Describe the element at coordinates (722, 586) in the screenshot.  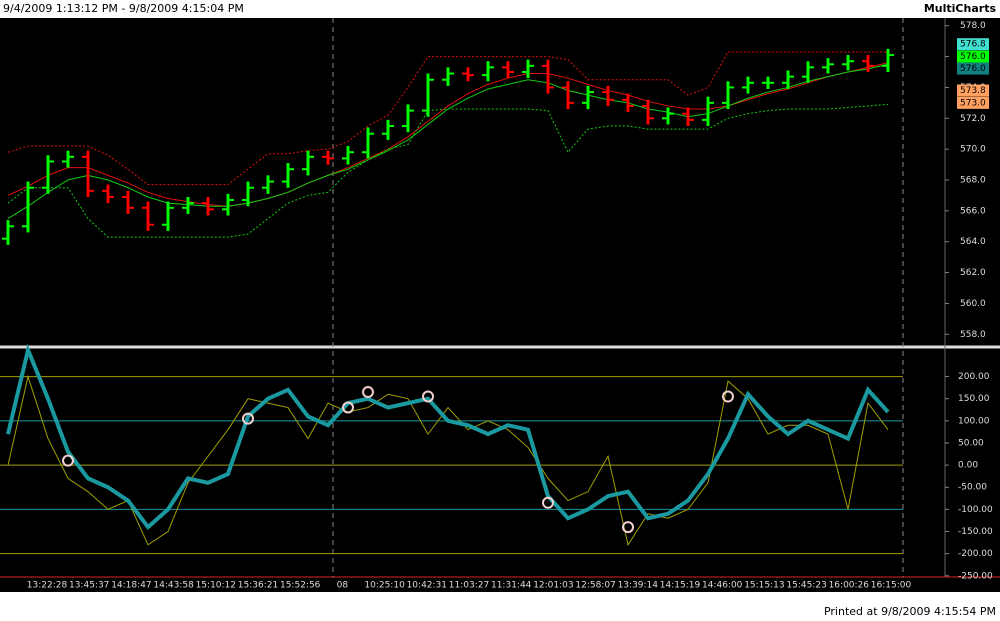
I see `time-label: 14:46:00` at that location.